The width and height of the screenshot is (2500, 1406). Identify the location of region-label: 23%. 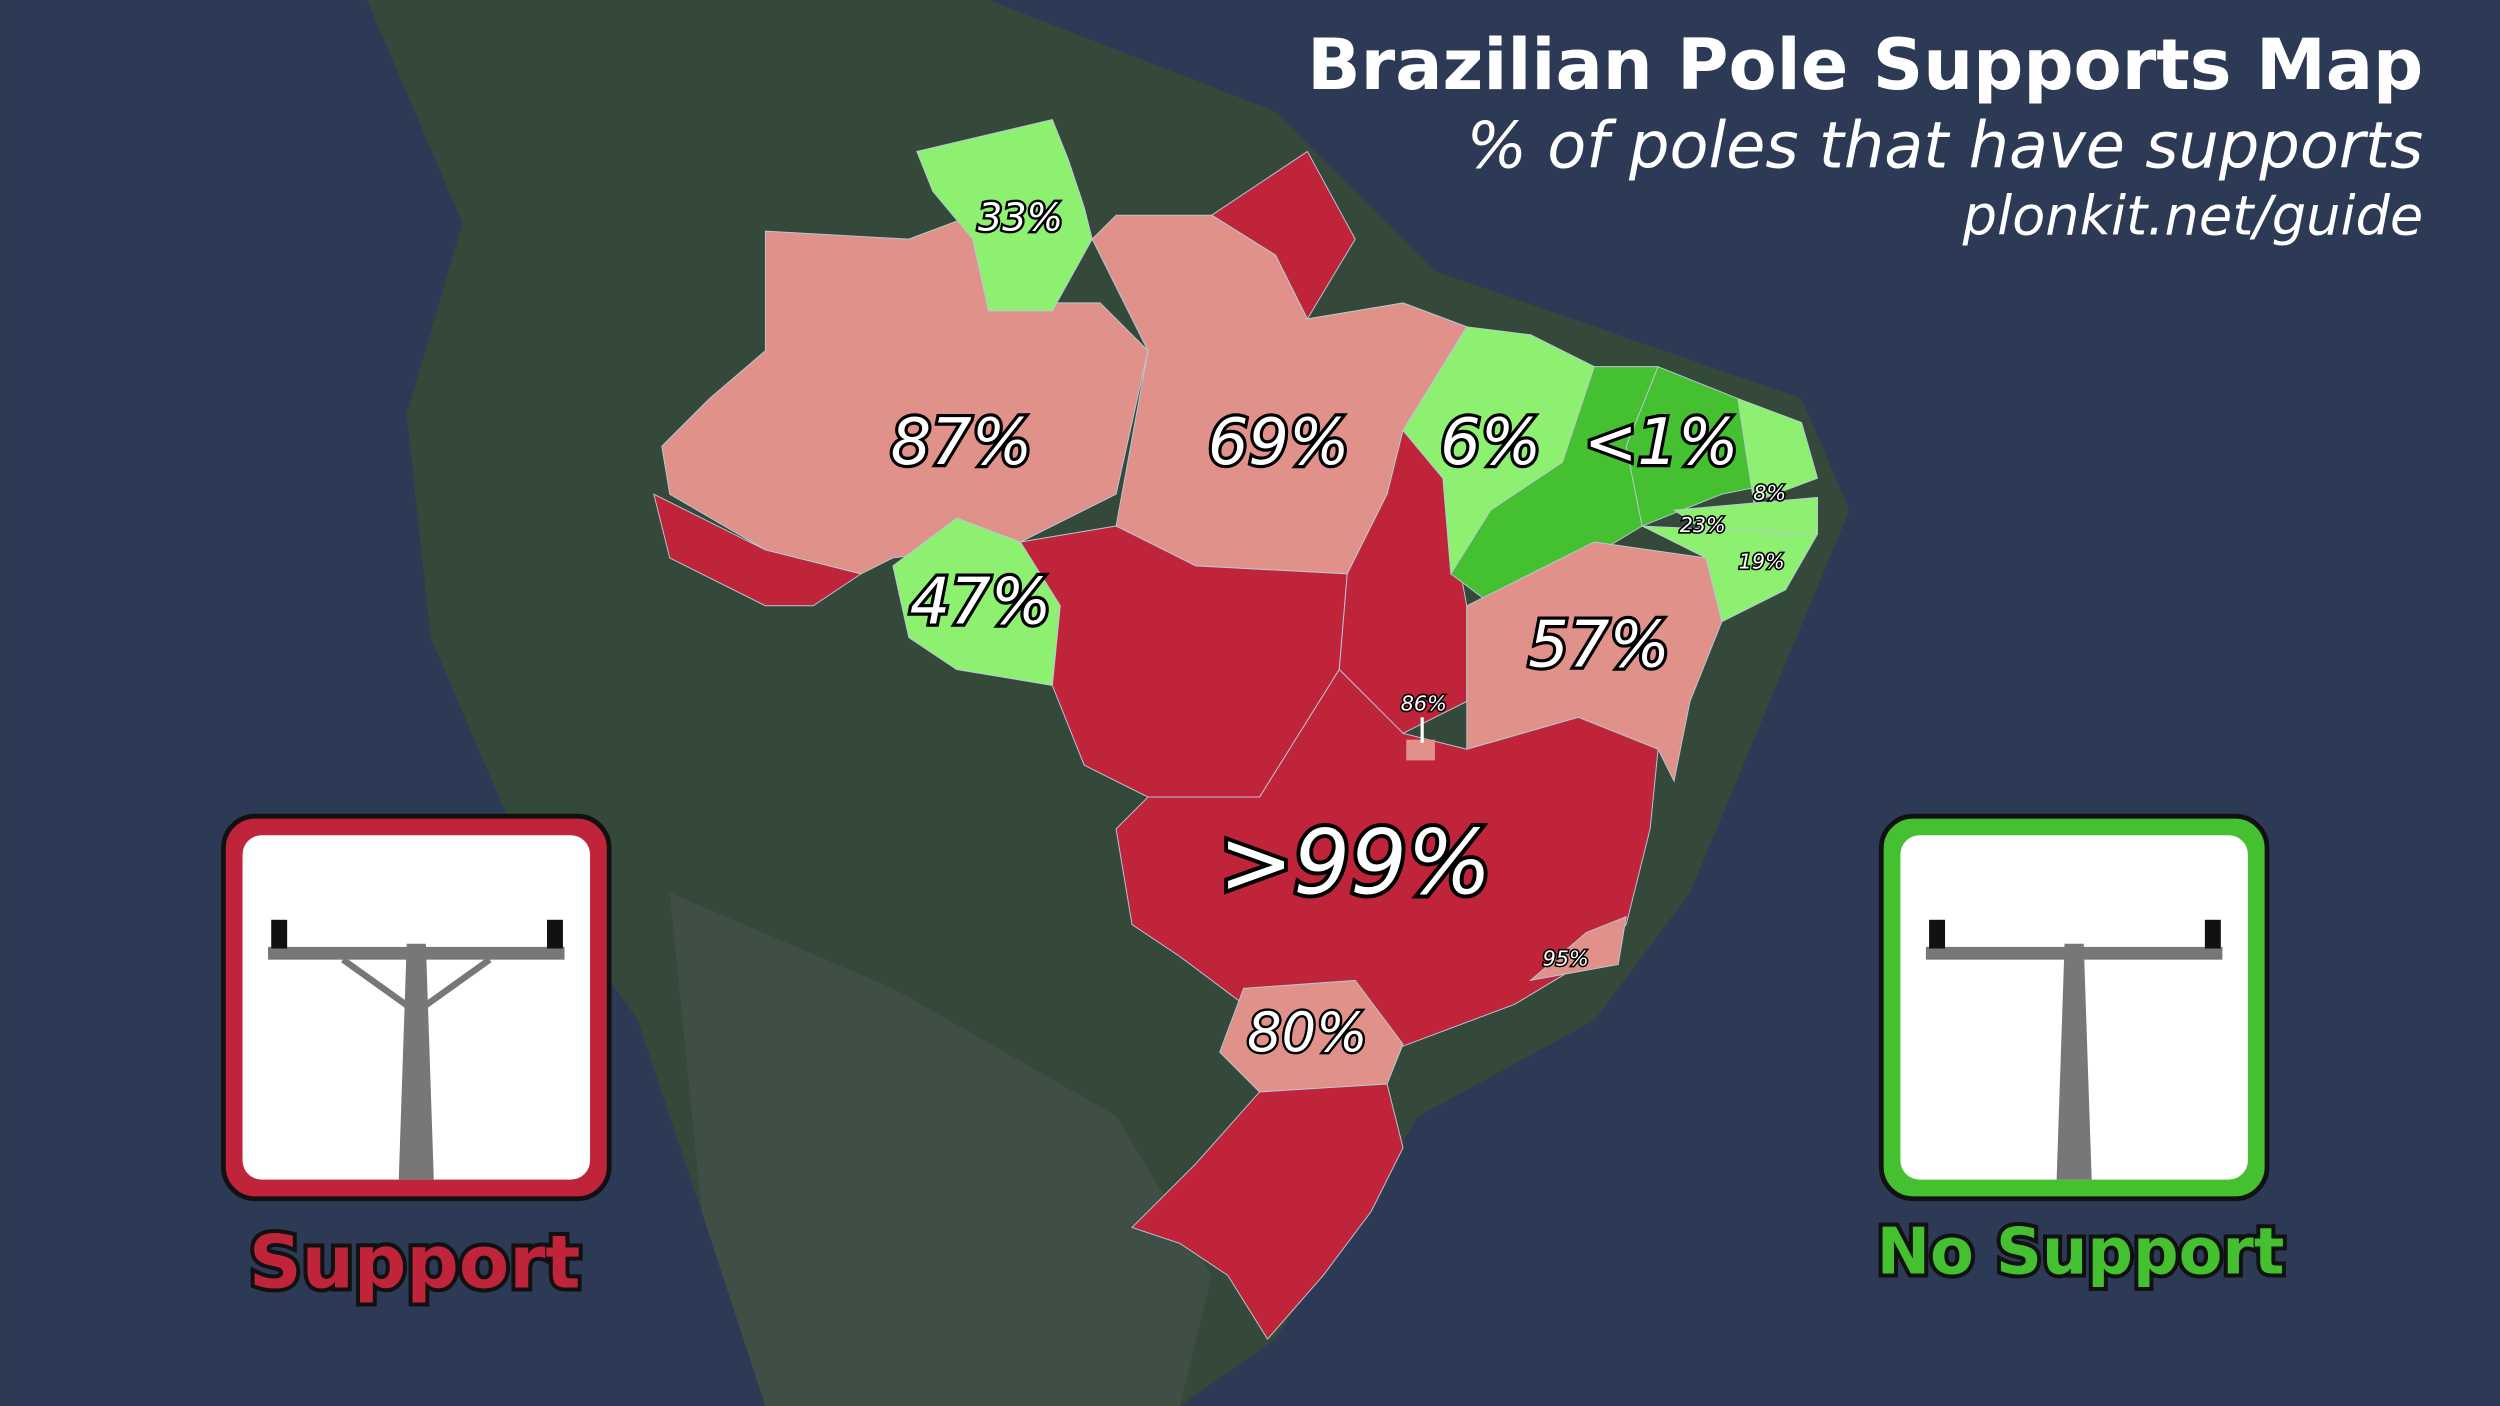
(1703, 525).